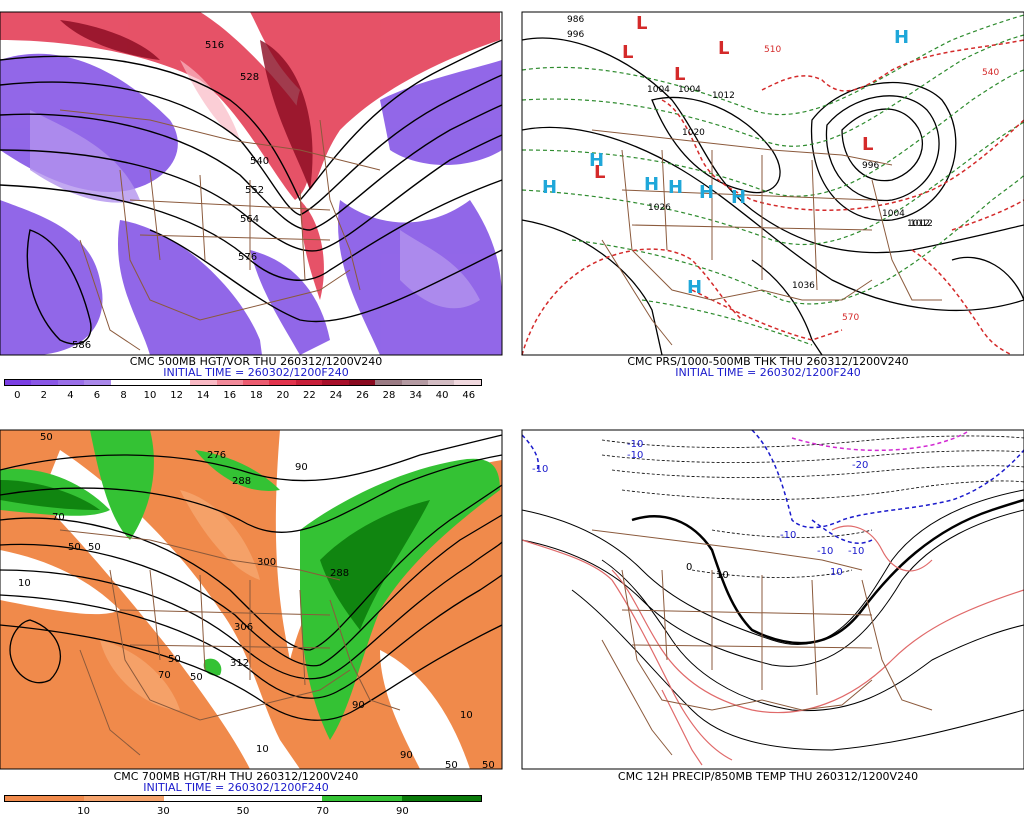  What do you see at coordinates (850, 318) in the screenshot?
I see `thickness-label: 570` at bounding box center [850, 318].